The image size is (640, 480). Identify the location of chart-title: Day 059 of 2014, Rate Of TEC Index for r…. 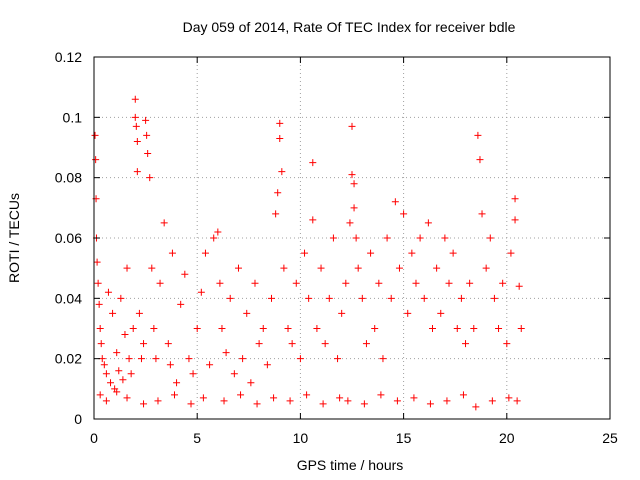
(349, 27).